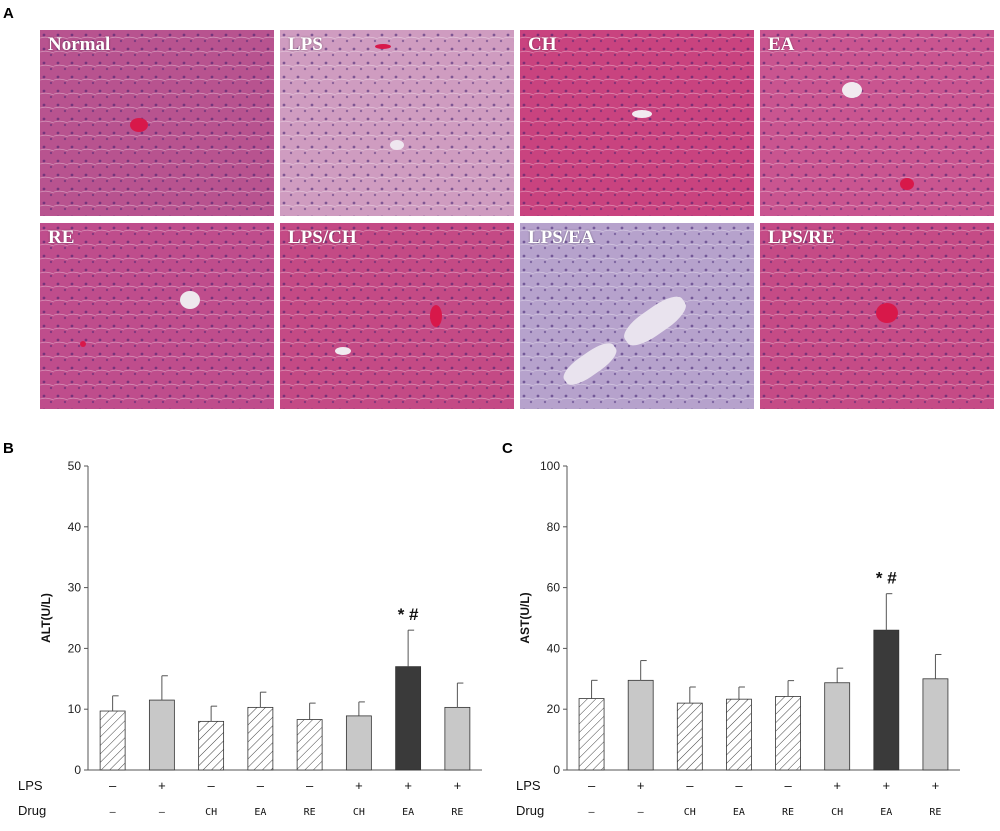 This screenshot has width=1000, height=831. I want to click on ast-significance-annotation: * #, so click(886, 578).